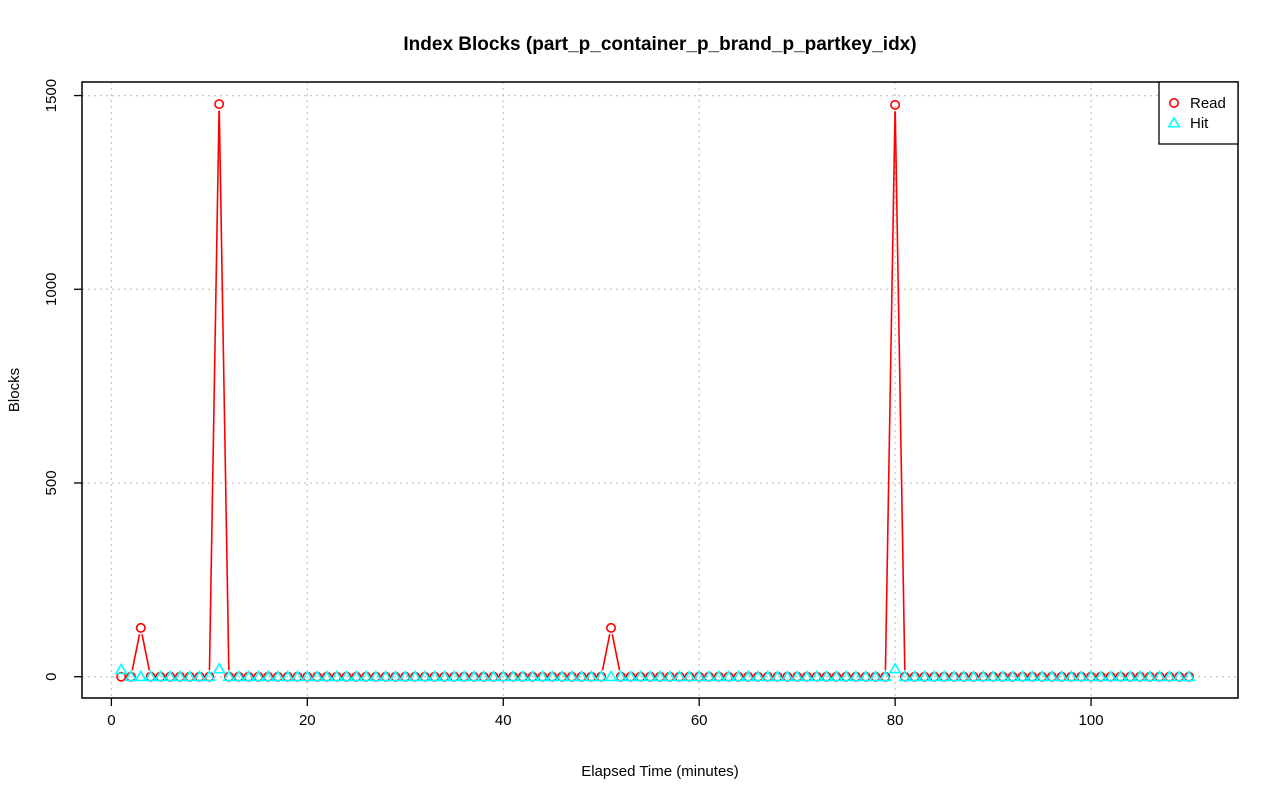 The image size is (1280, 801). What do you see at coordinates (503, 720) in the screenshot?
I see `x-tick-label: 40` at bounding box center [503, 720].